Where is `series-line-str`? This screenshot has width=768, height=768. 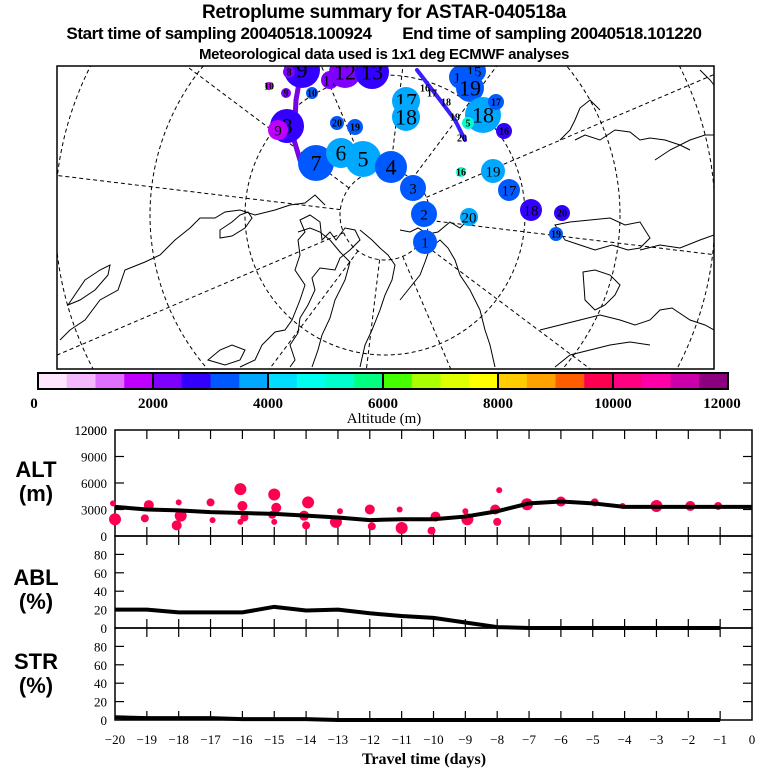
series-line-str is located at coordinates (417, 718).